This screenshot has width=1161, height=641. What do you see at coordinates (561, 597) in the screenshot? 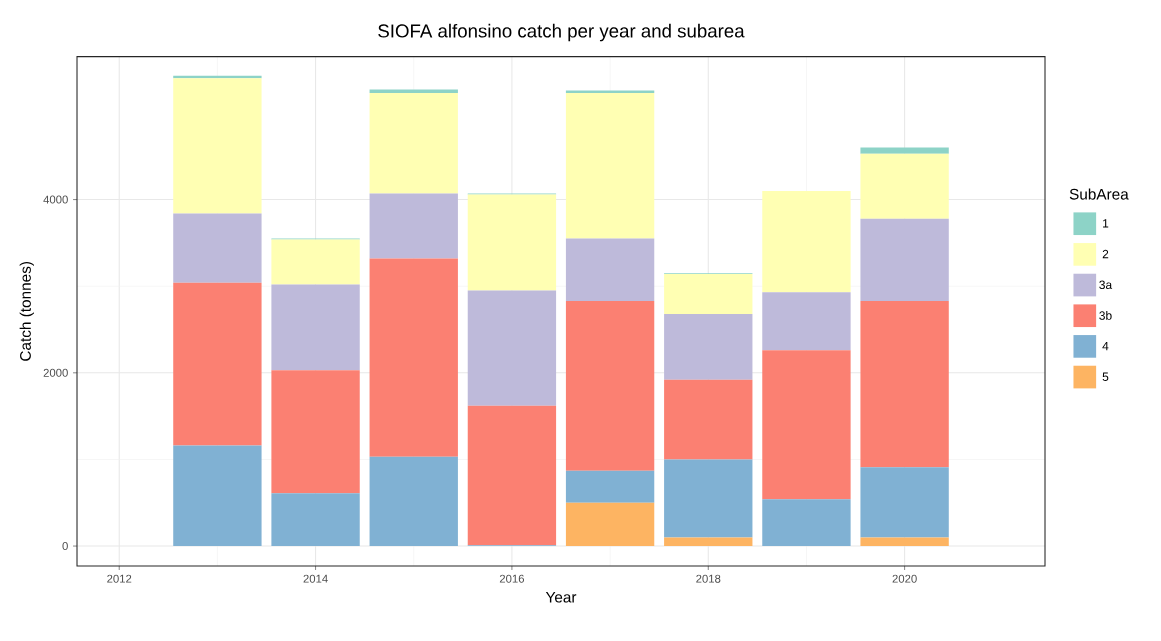
I see `x-axis-title: Year` at bounding box center [561, 597].